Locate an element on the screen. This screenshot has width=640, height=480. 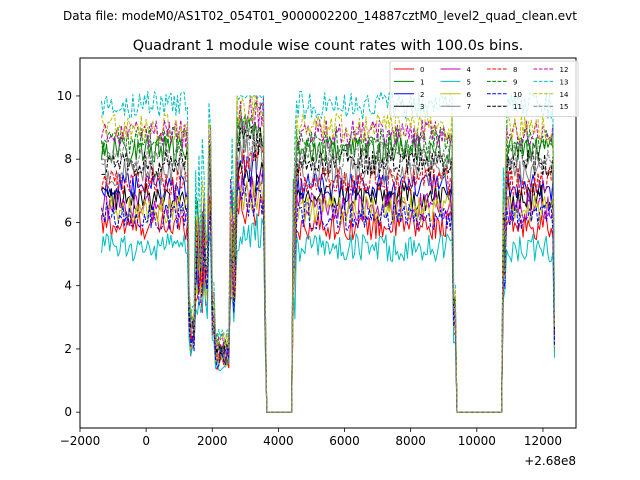
x-offset-label: +2.68e8 is located at coordinates (550, 461).